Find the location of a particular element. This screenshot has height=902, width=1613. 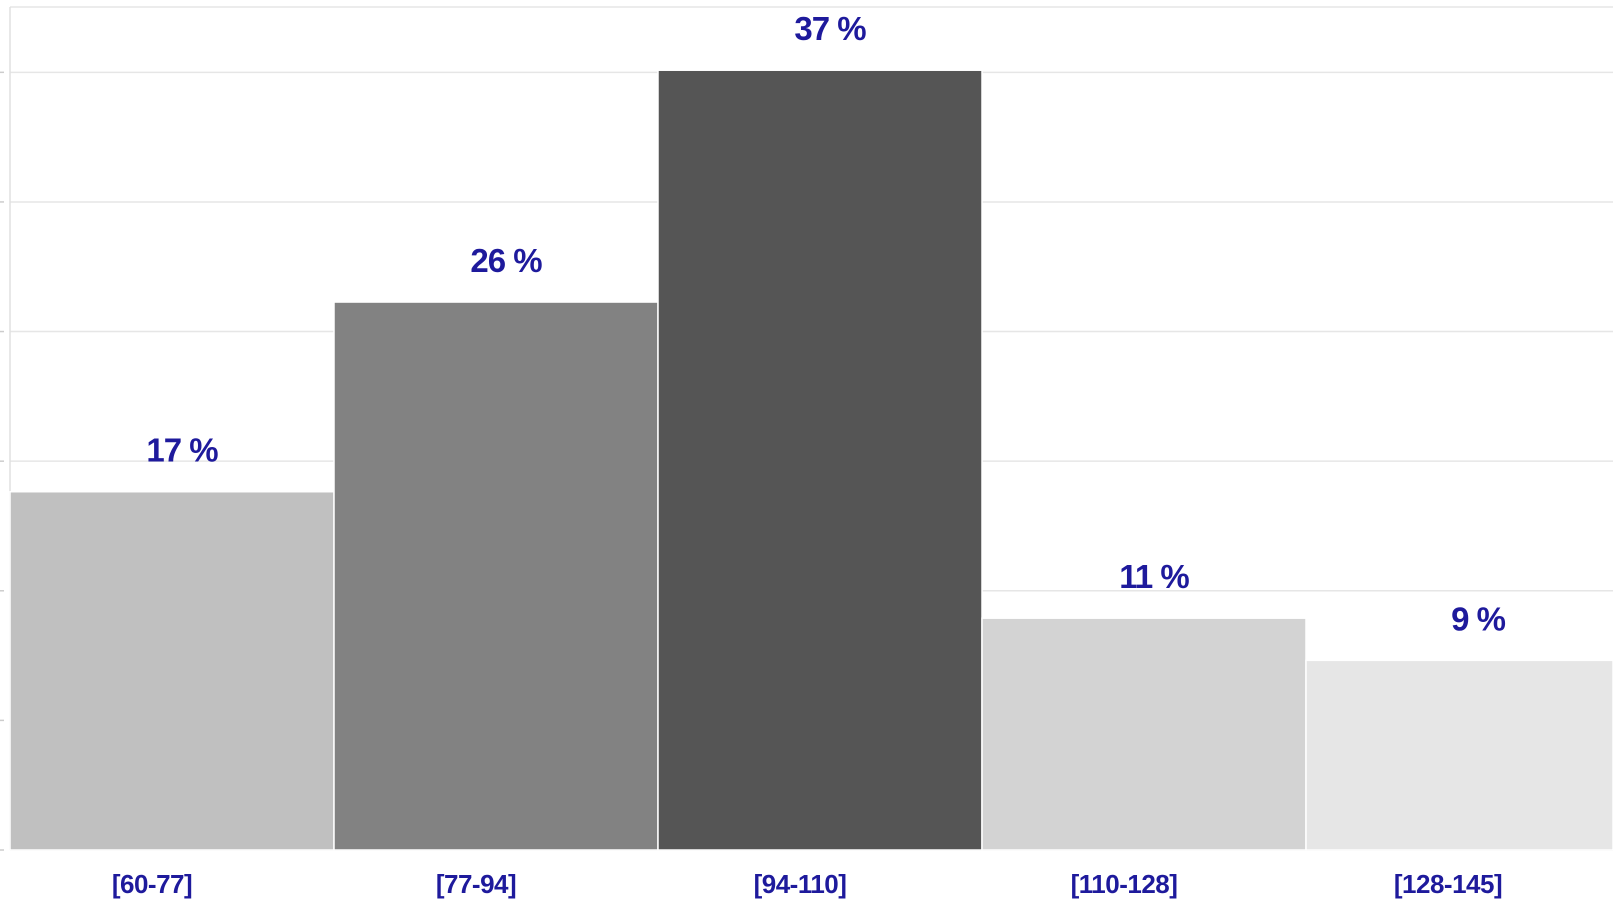

data-label: 9 % is located at coordinates (1478, 618).